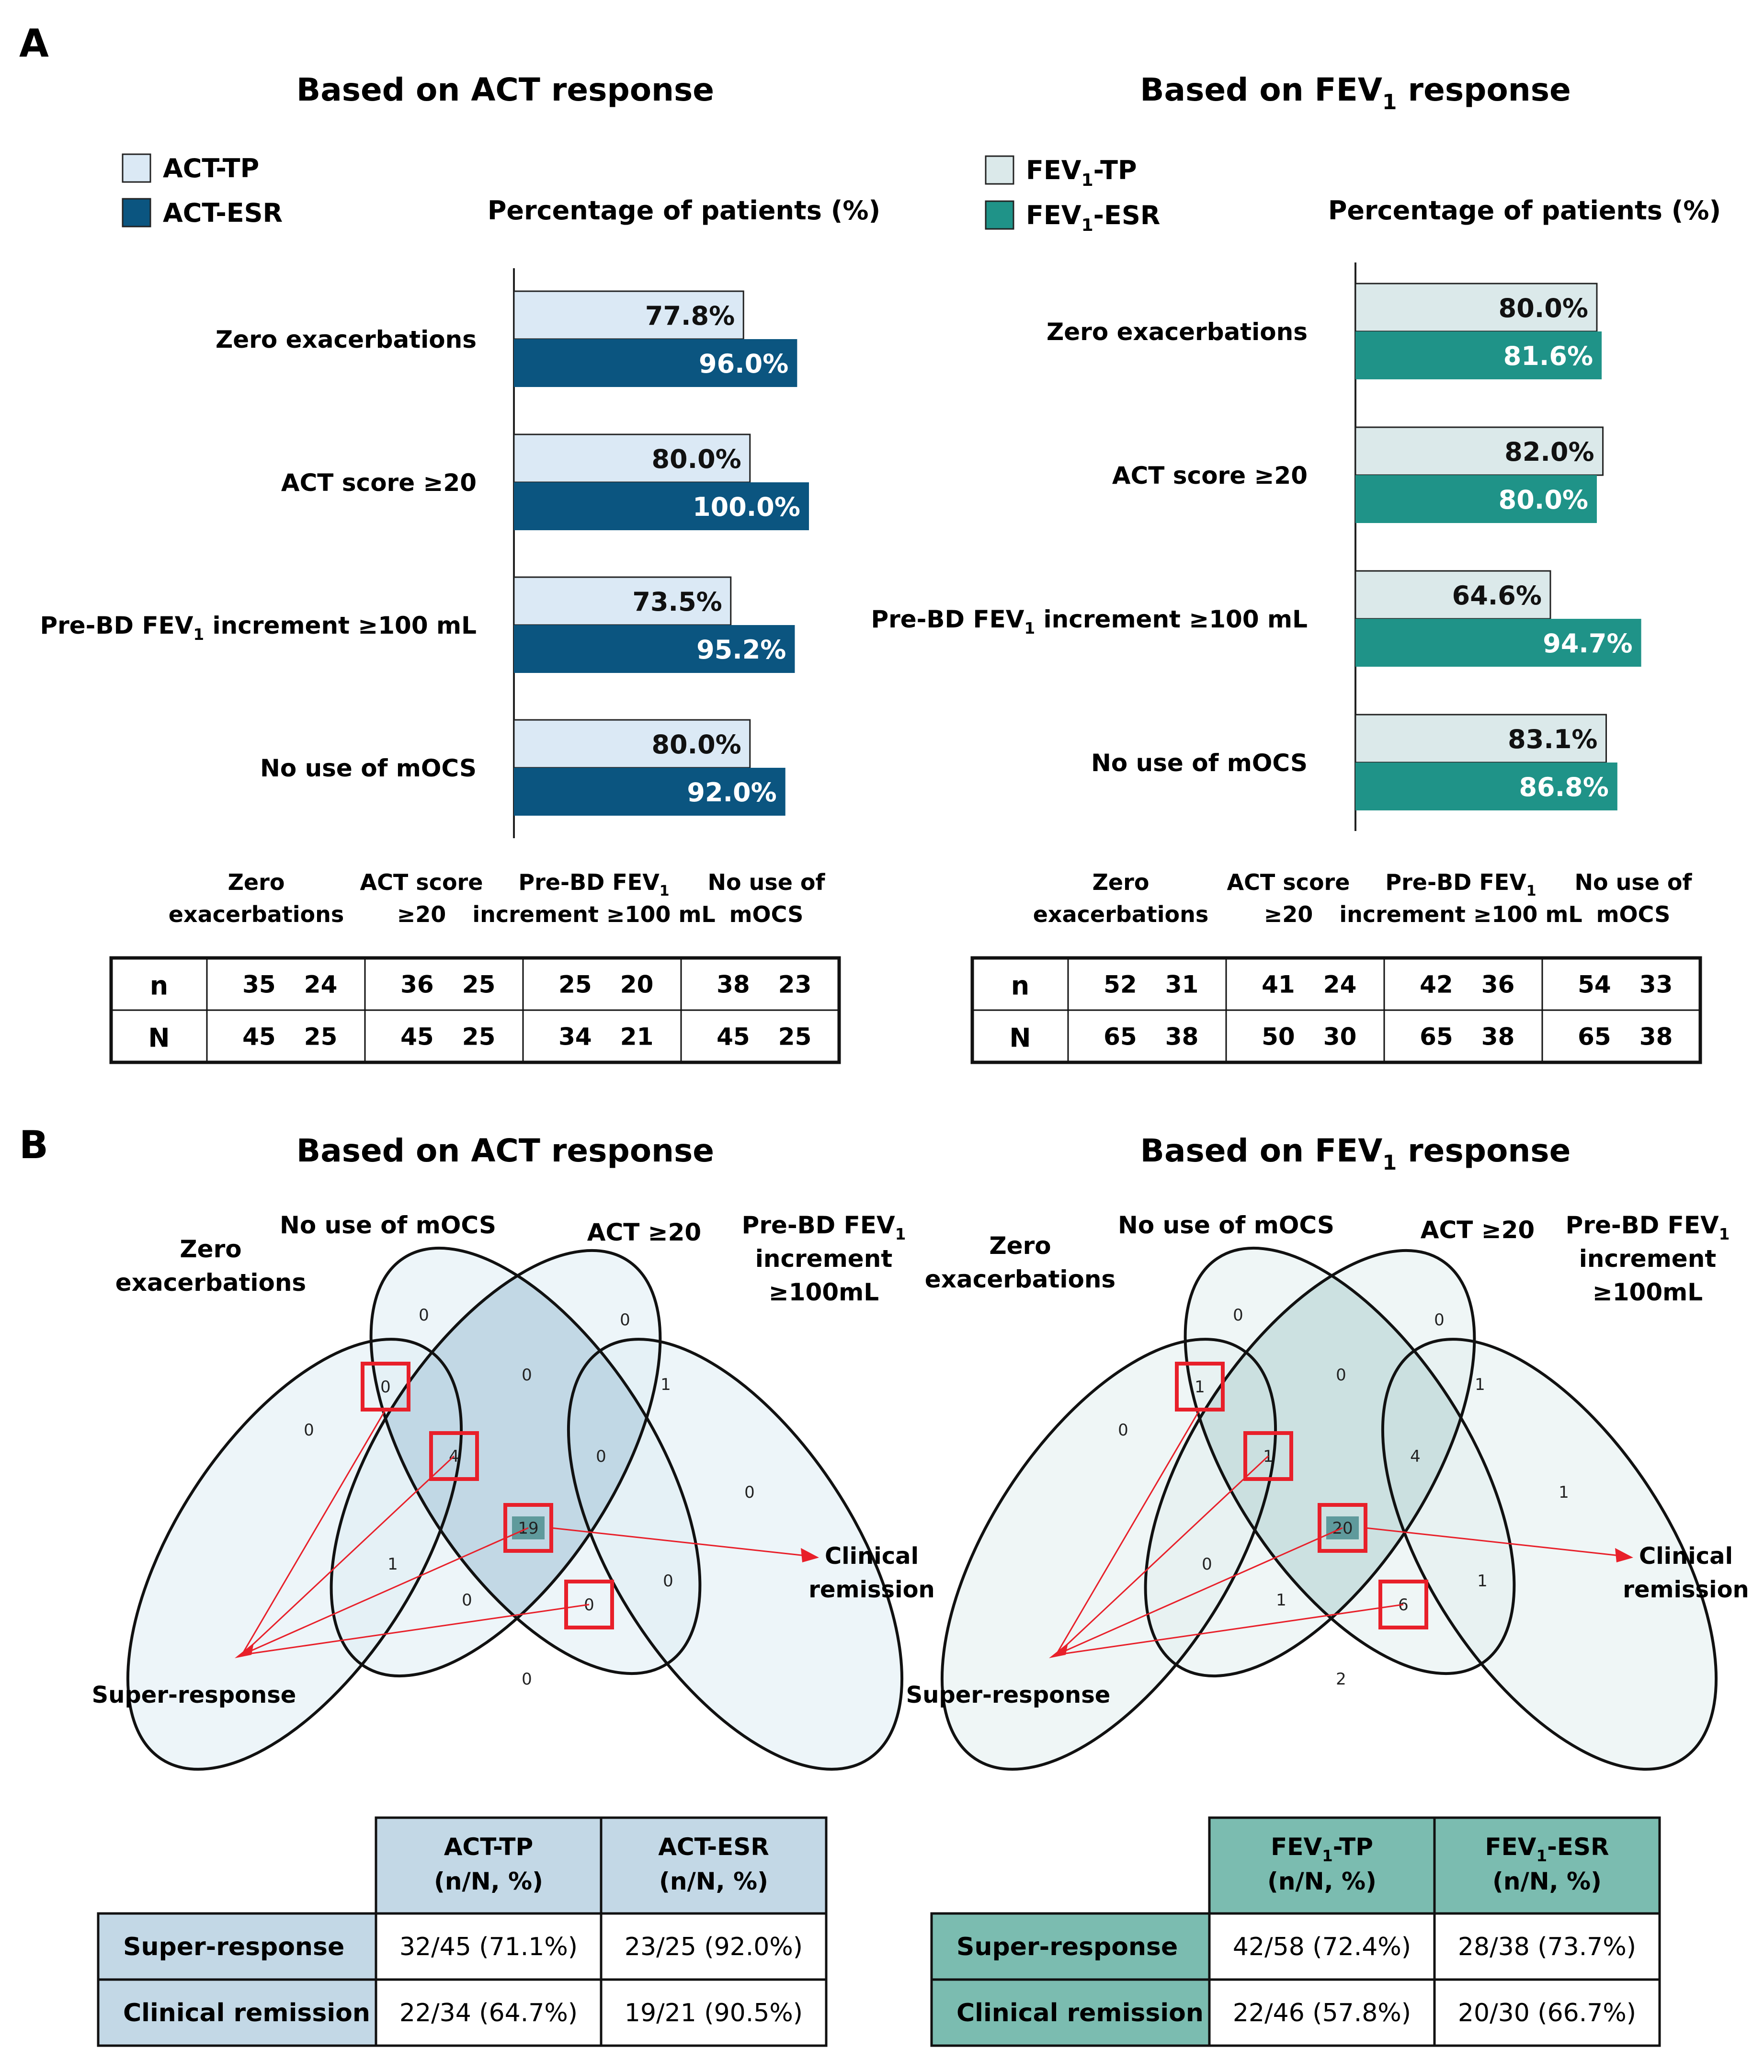 Image resolution: width=1764 pixels, height=2072 pixels. I want to click on table-header: ACT score, so click(1288, 882).